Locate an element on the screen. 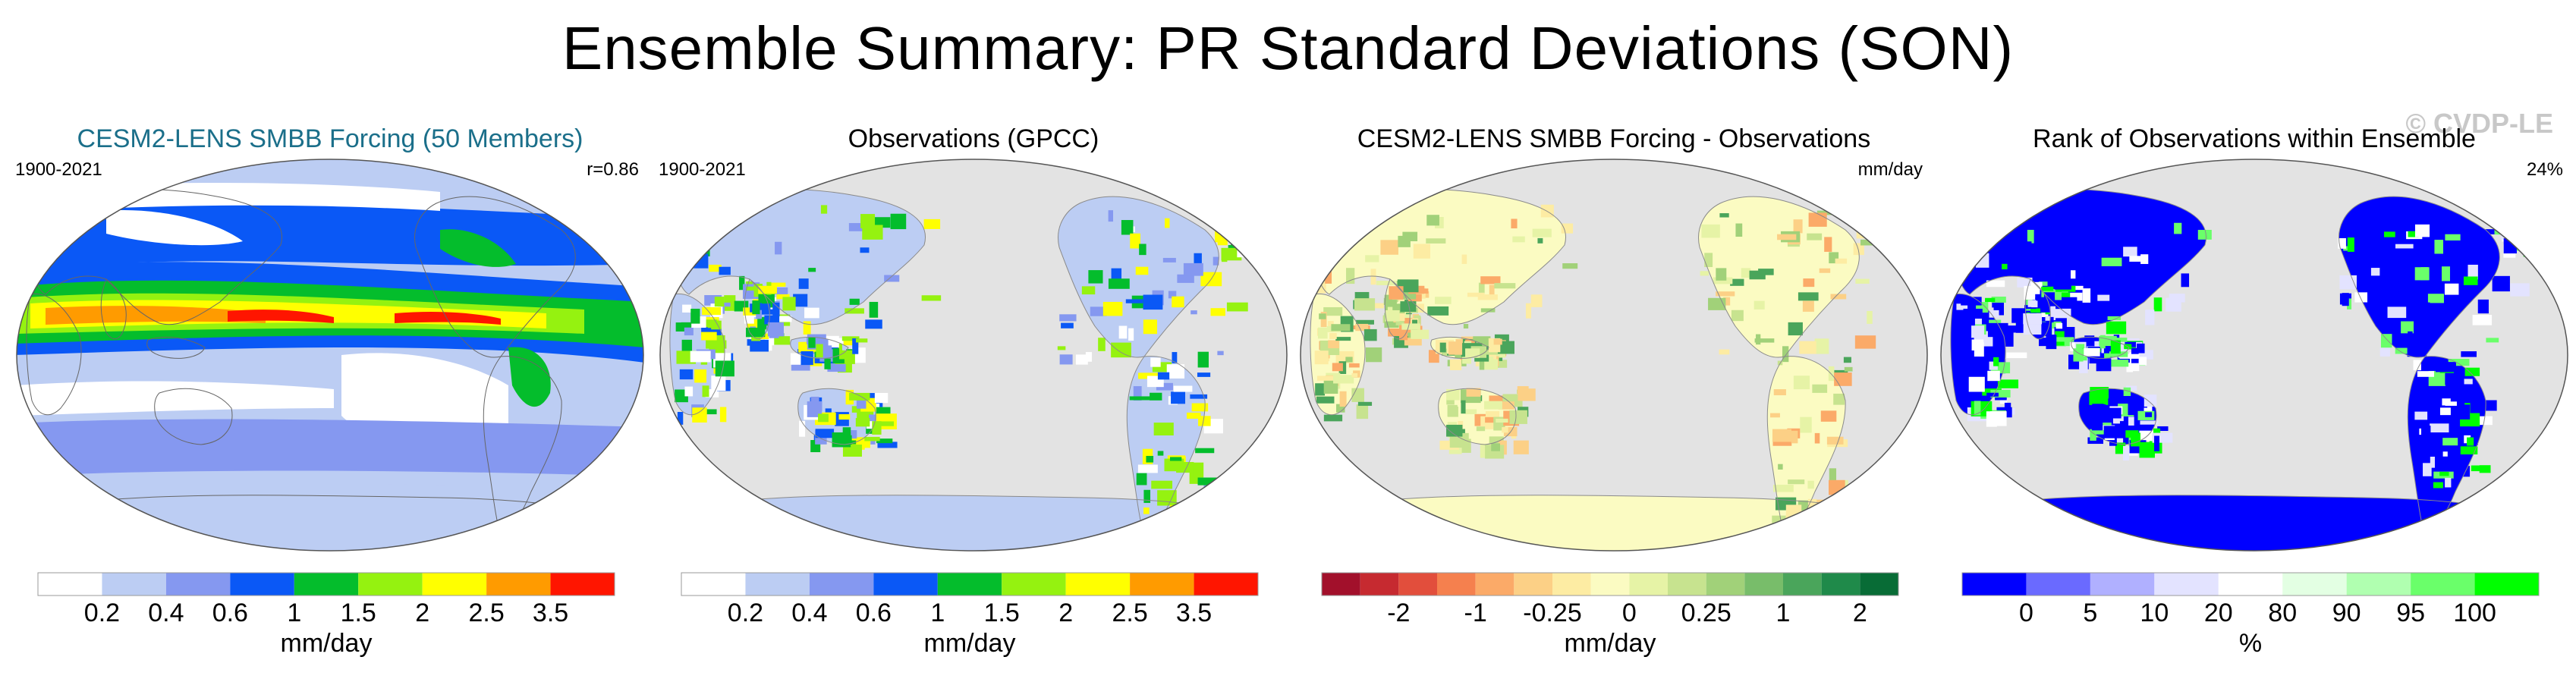 The image size is (2576, 682). panel-stat-label: 24% is located at coordinates (2544, 169).